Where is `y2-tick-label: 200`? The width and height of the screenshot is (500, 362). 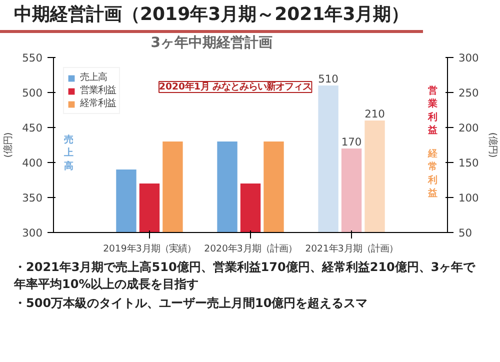 y2-tick-label: 200 is located at coordinates (469, 128).